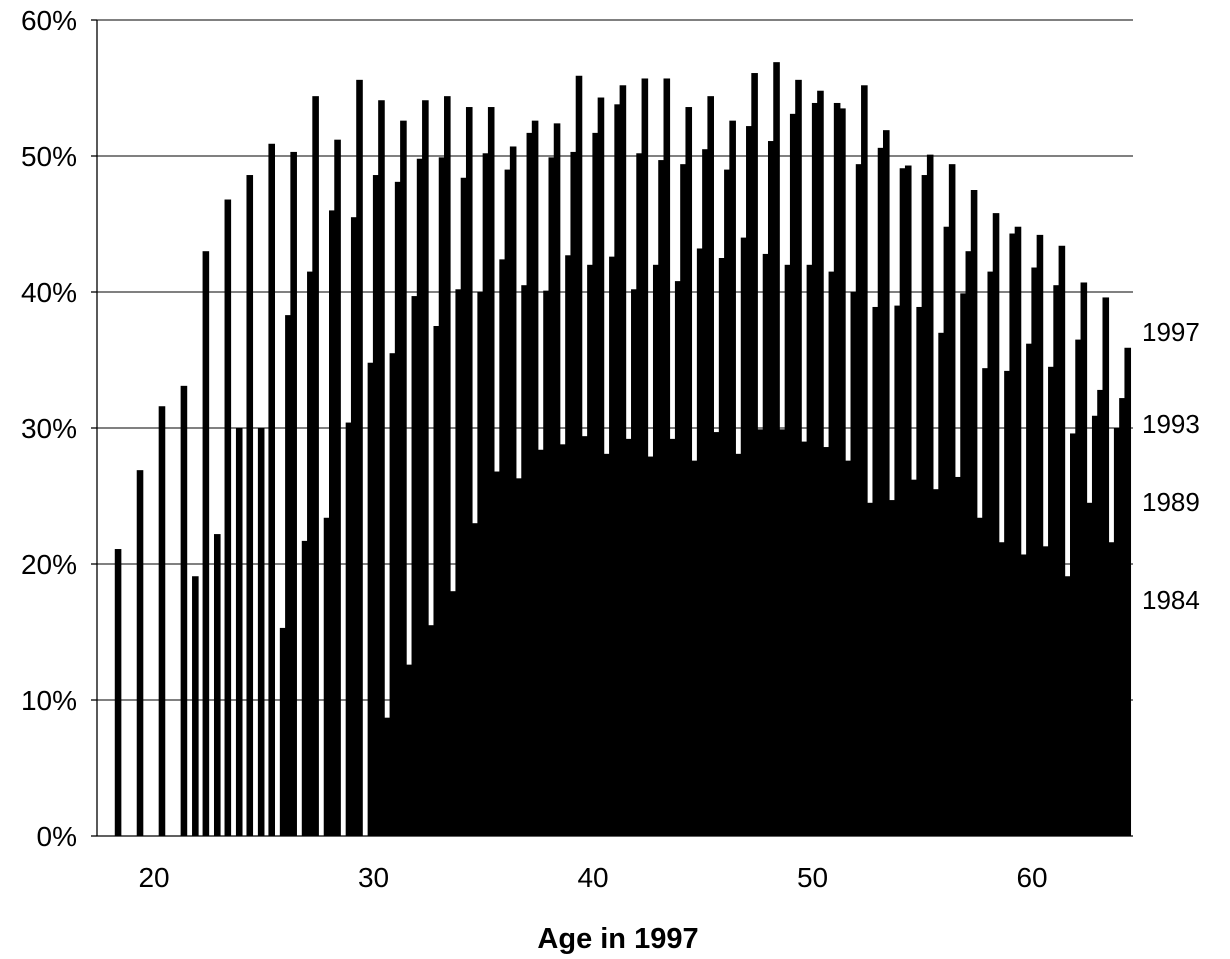 This screenshot has width=1230, height=959. What do you see at coordinates (49, 156) in the screenshot?
I see `y-tick-label: 50%` at bounding box center [49, 156].